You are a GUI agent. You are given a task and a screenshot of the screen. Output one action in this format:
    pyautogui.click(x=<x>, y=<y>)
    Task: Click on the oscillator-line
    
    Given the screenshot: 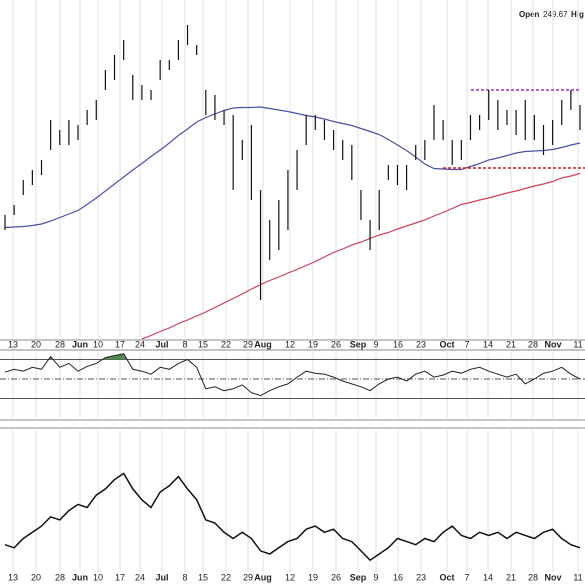 What is the action you would take?
    pyautogui.click(x=292, y=375)
    